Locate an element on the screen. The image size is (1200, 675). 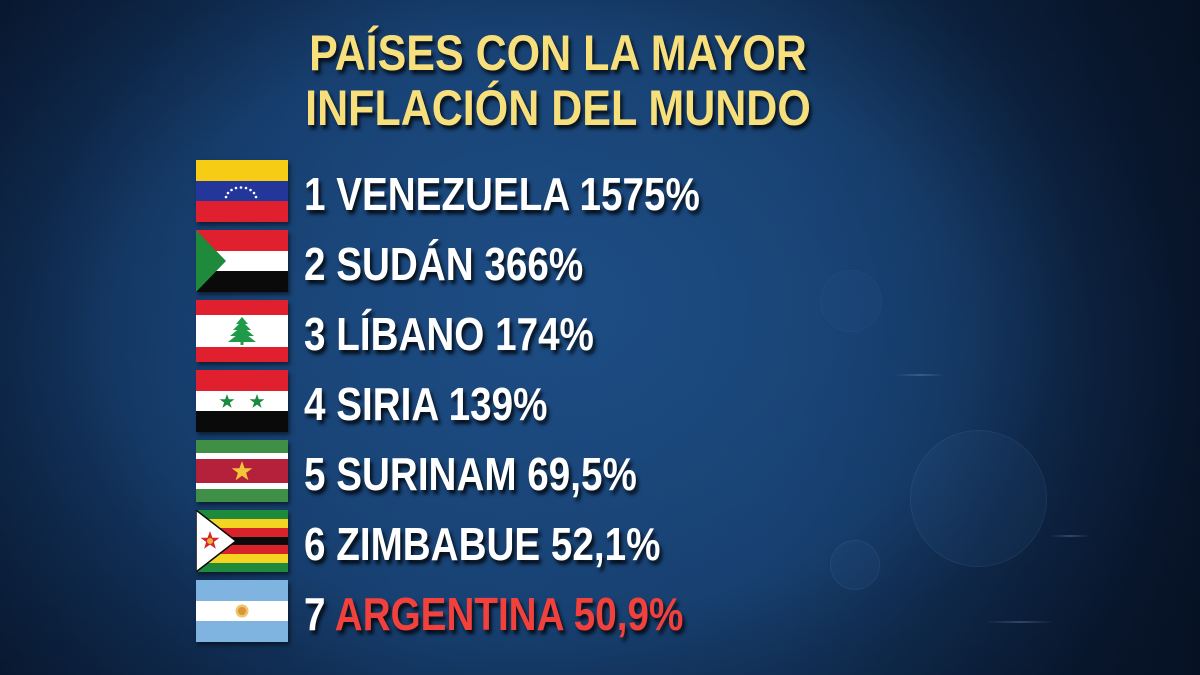
country-name: ZIMBABUE is located at coordinates (438, 544).